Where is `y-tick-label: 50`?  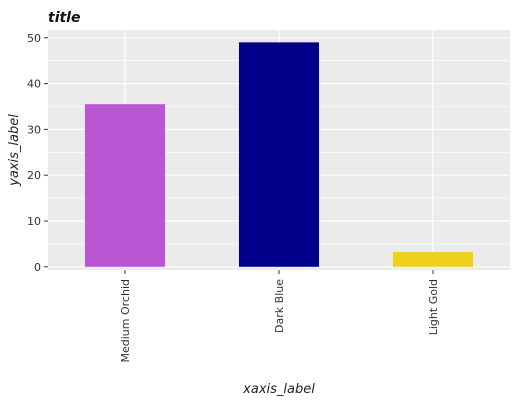
y-tick-label: 50 is located at coordinates (34, 38).